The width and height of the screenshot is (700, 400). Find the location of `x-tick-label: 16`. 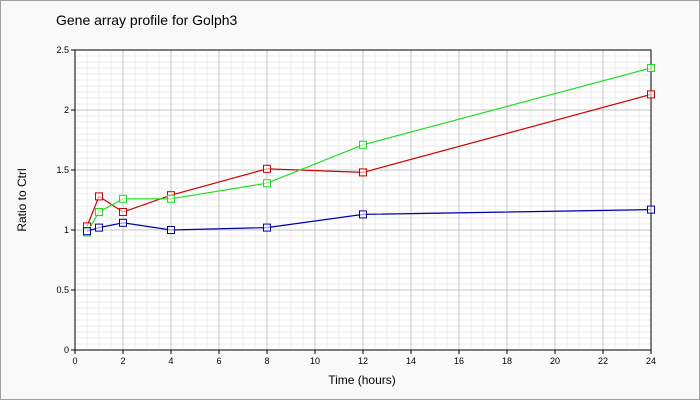

x-tick-label: 16 is located at coordinates (459, 361).